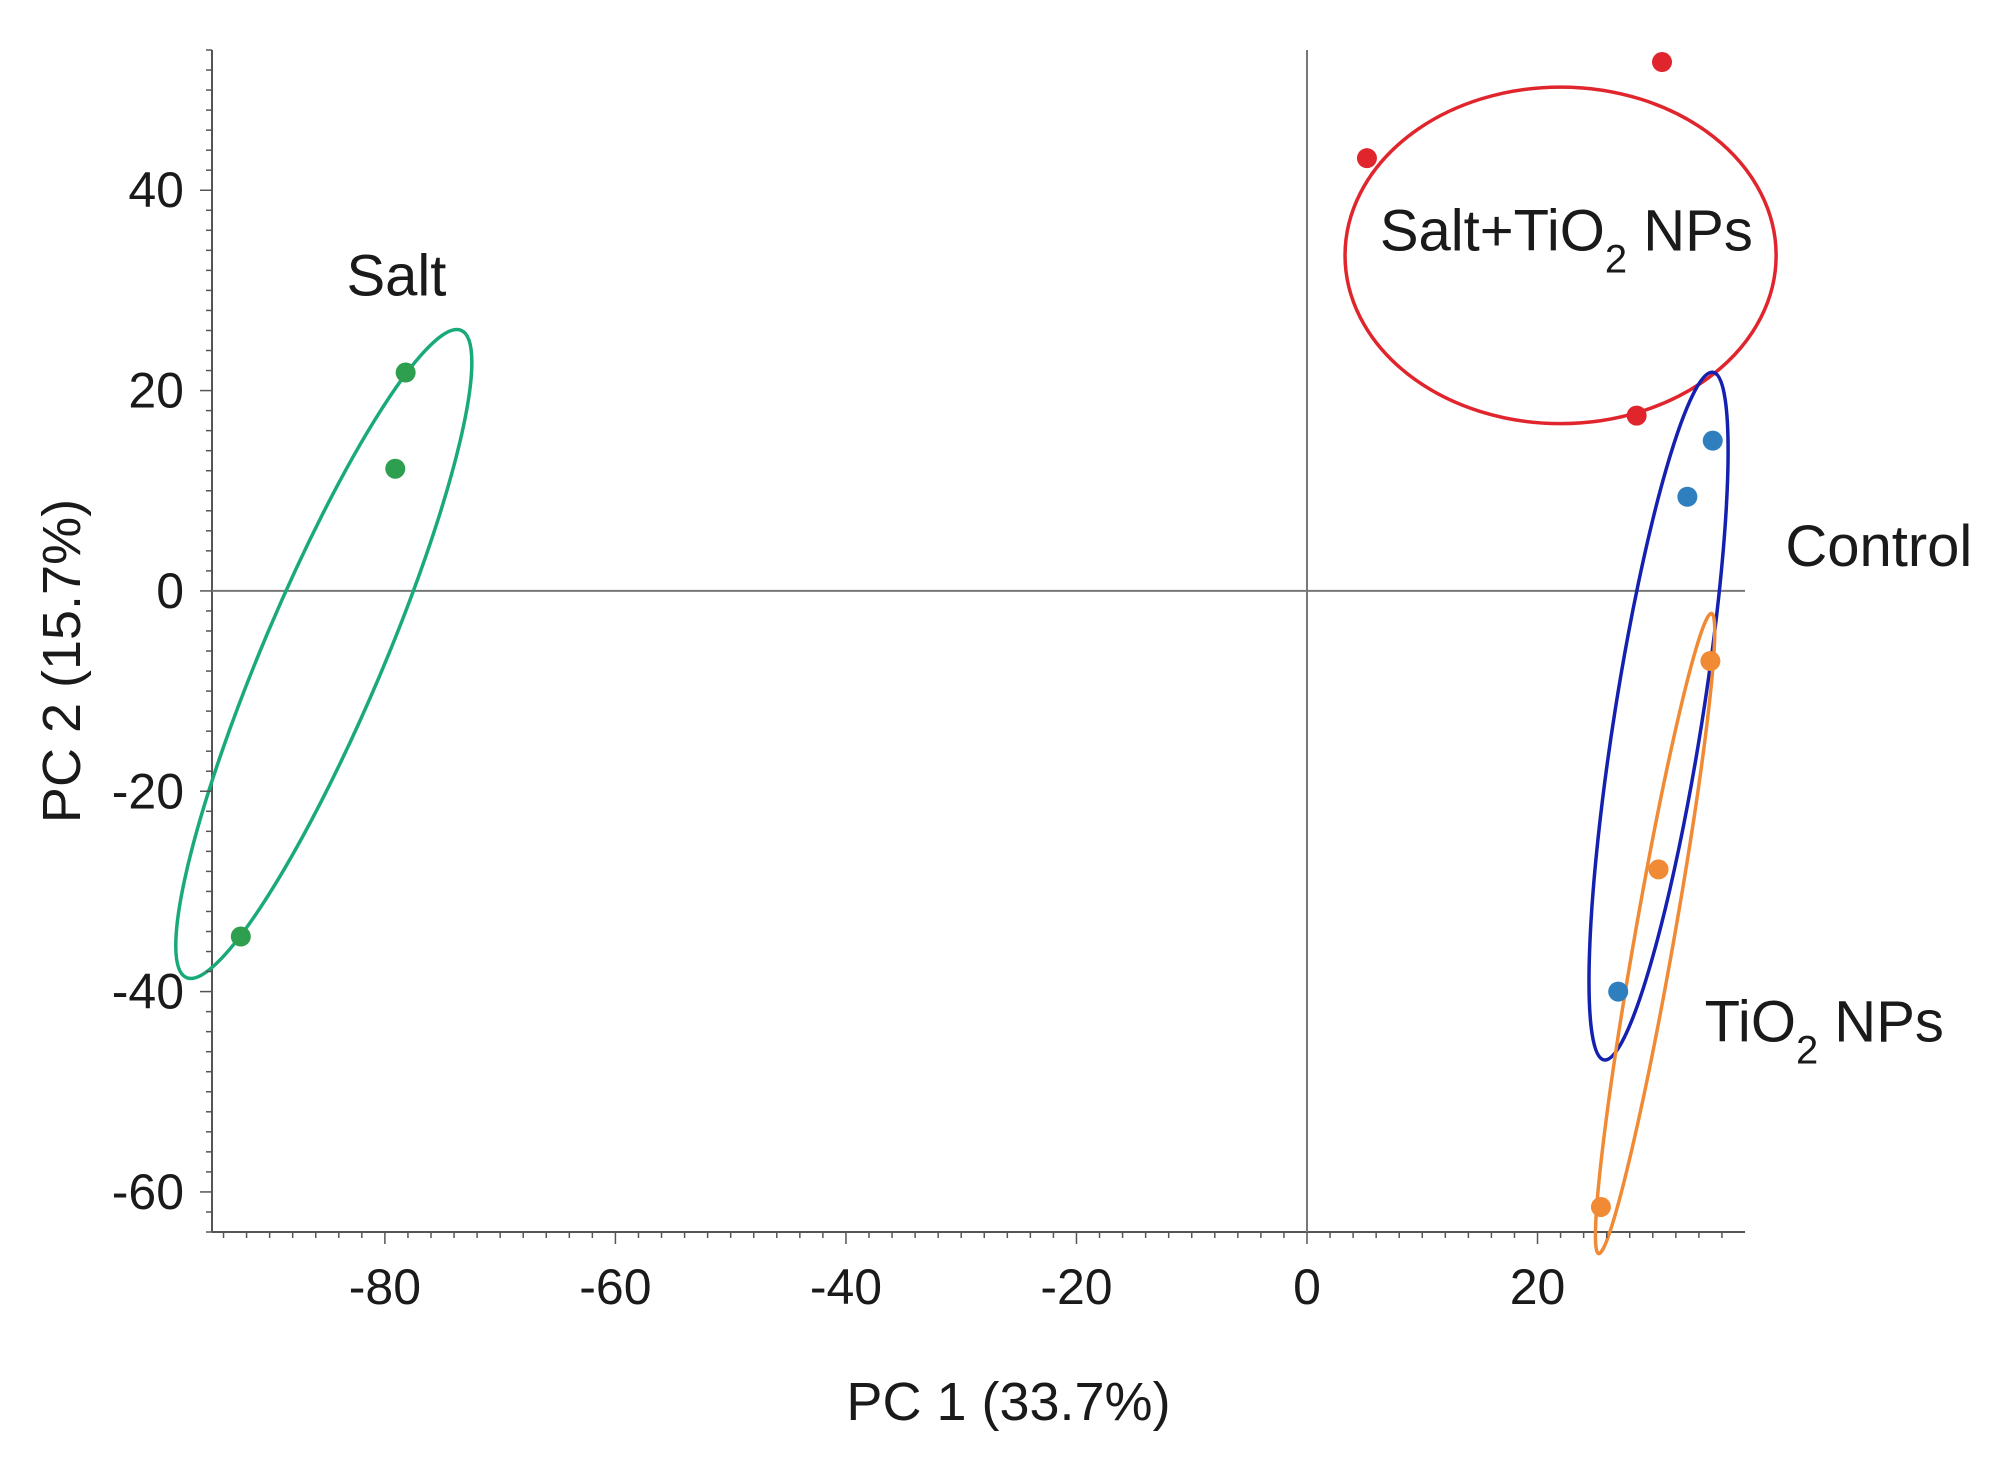 The image size is (2013, 1462). What do you see at coordinates (396, 275) in the screenshot?
I see `group-label: Salt` at bounding box center [396, 275].